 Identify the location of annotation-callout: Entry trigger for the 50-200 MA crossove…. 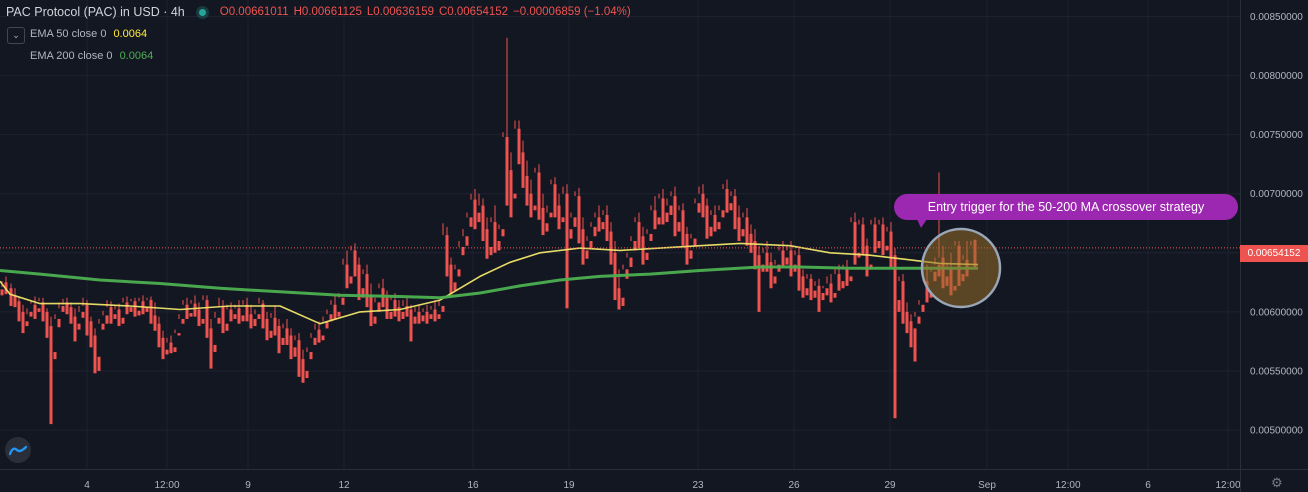
(1066, 207).